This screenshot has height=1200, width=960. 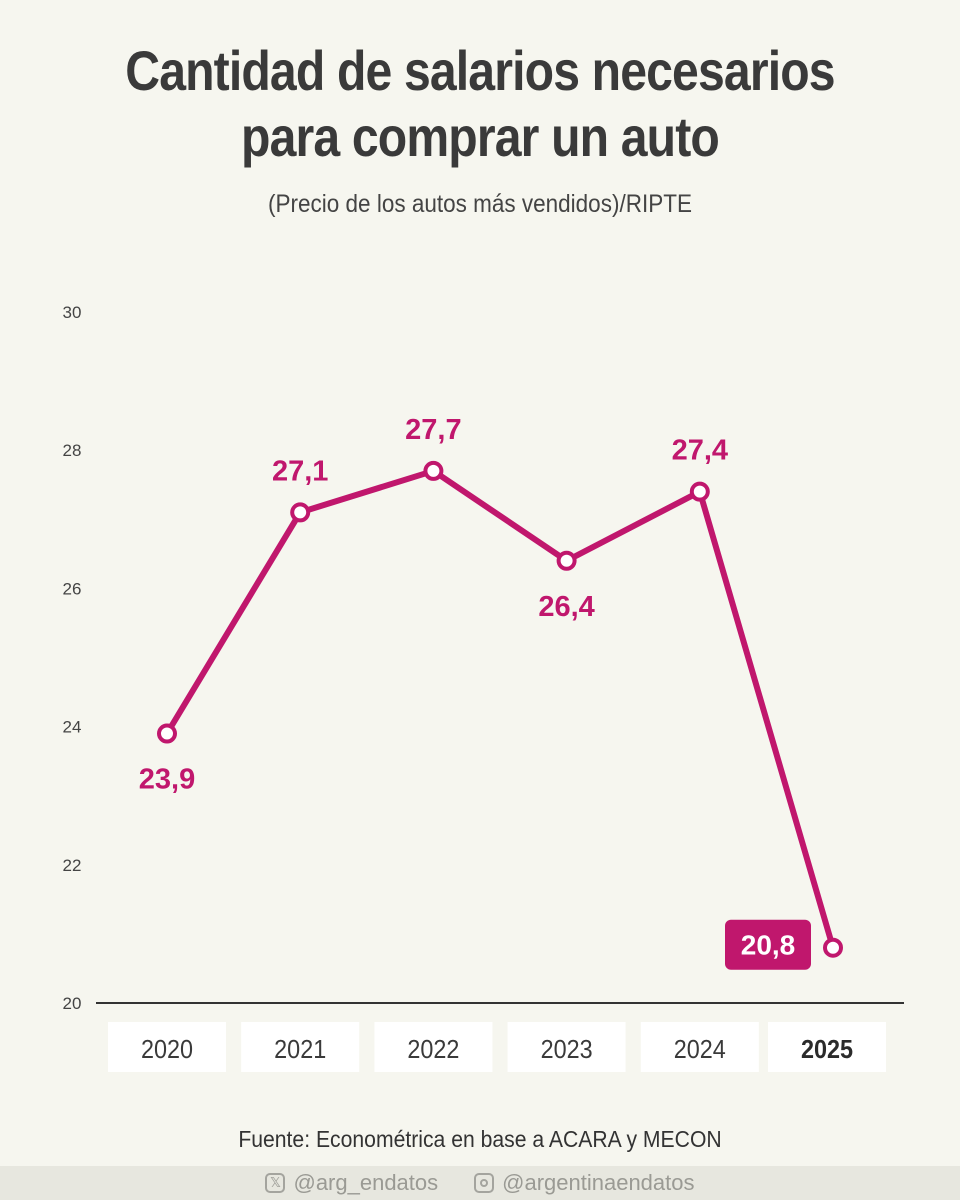 What do you see at coordinates (480, 136) in the screenshot?
I see `title-line-2: para comprar un auto` at bounding box center [480, 136].